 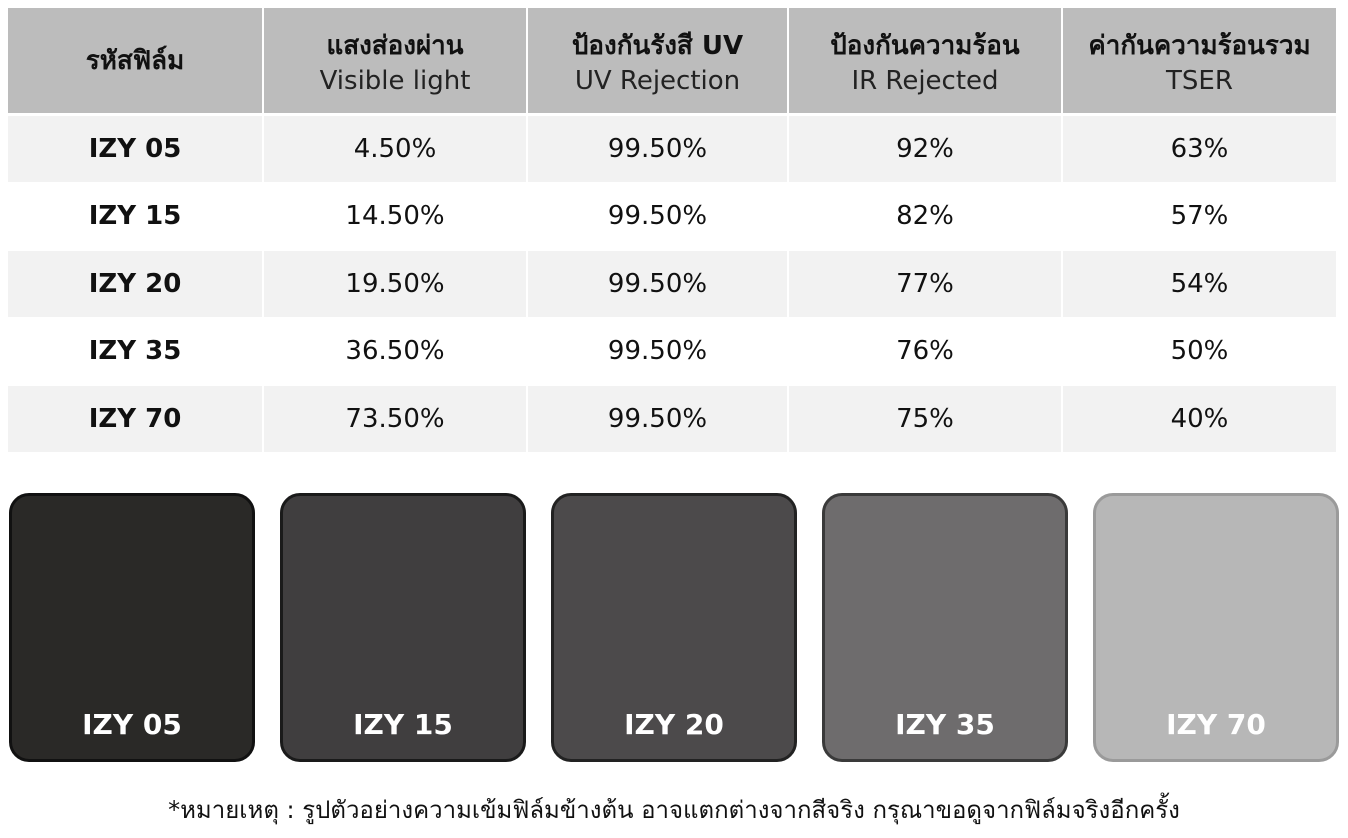 What do you see at coordinates (657, 46) in the screenshot?
I see `header-text: ป้องกันรังสี UV` at bounding box center [657, 46].